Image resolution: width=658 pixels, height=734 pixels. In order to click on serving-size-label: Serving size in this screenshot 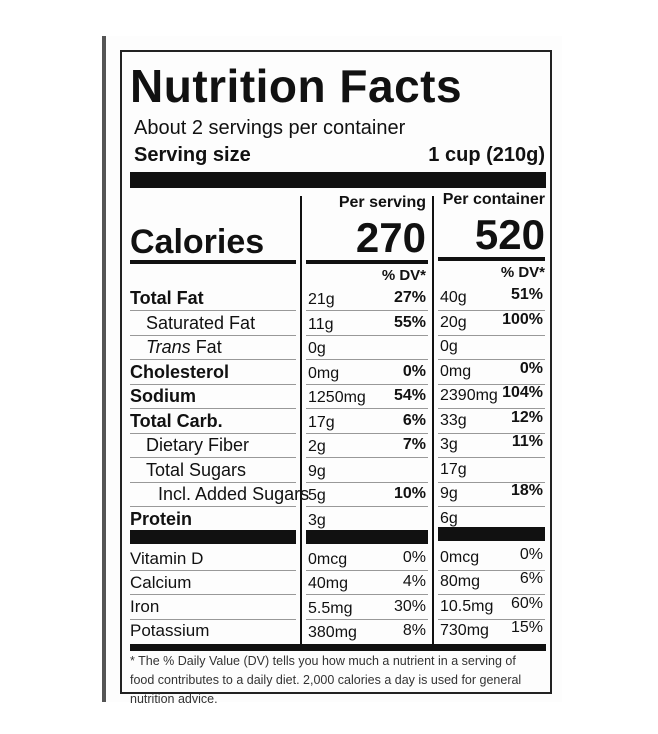, I will do `click(192, 155)`.